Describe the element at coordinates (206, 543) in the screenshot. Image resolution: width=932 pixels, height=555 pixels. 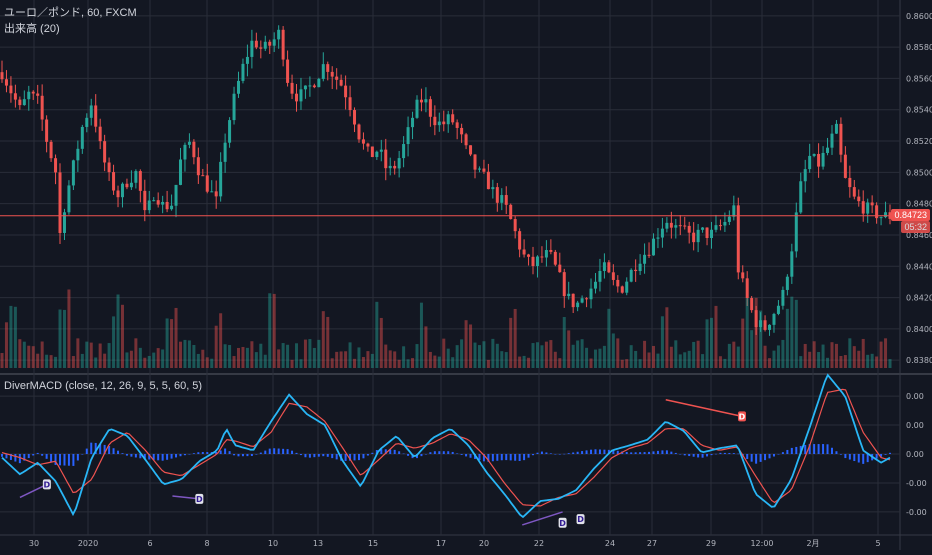
I see `time-tick-label: 8` at that location.